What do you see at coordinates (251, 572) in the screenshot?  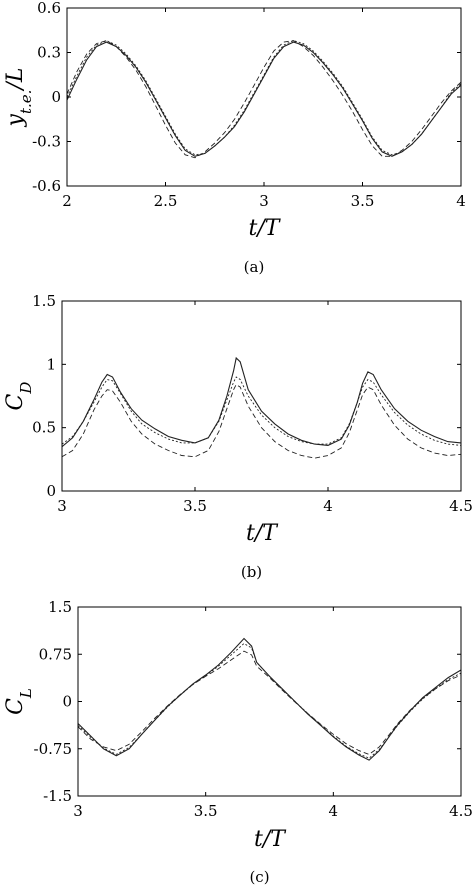 I see `panel-label: (b)` at bounding box center [251, 572].